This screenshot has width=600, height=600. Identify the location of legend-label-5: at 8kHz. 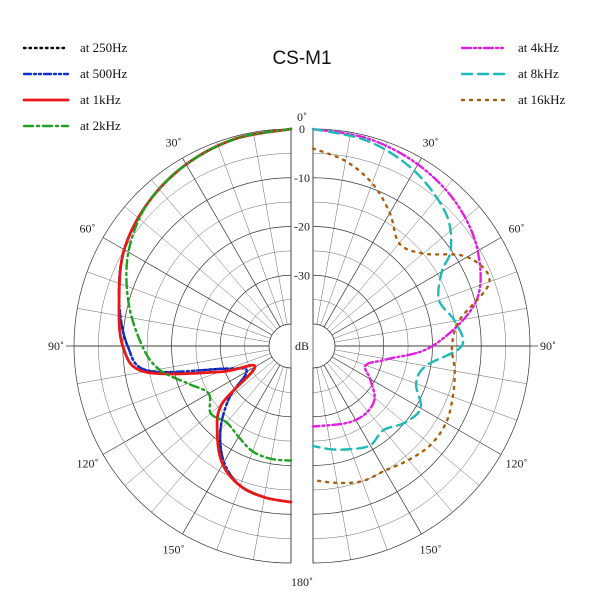
(538, 73).